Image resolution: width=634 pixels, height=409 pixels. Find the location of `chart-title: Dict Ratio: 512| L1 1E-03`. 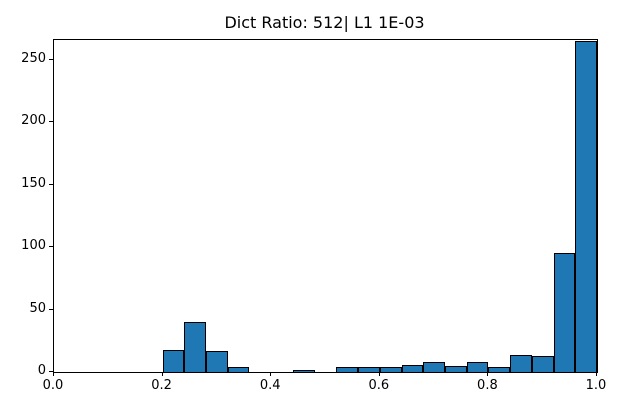

chart-title: Dict Ratio: 512| L1 1E-03 is located at coordinates (324, 22).